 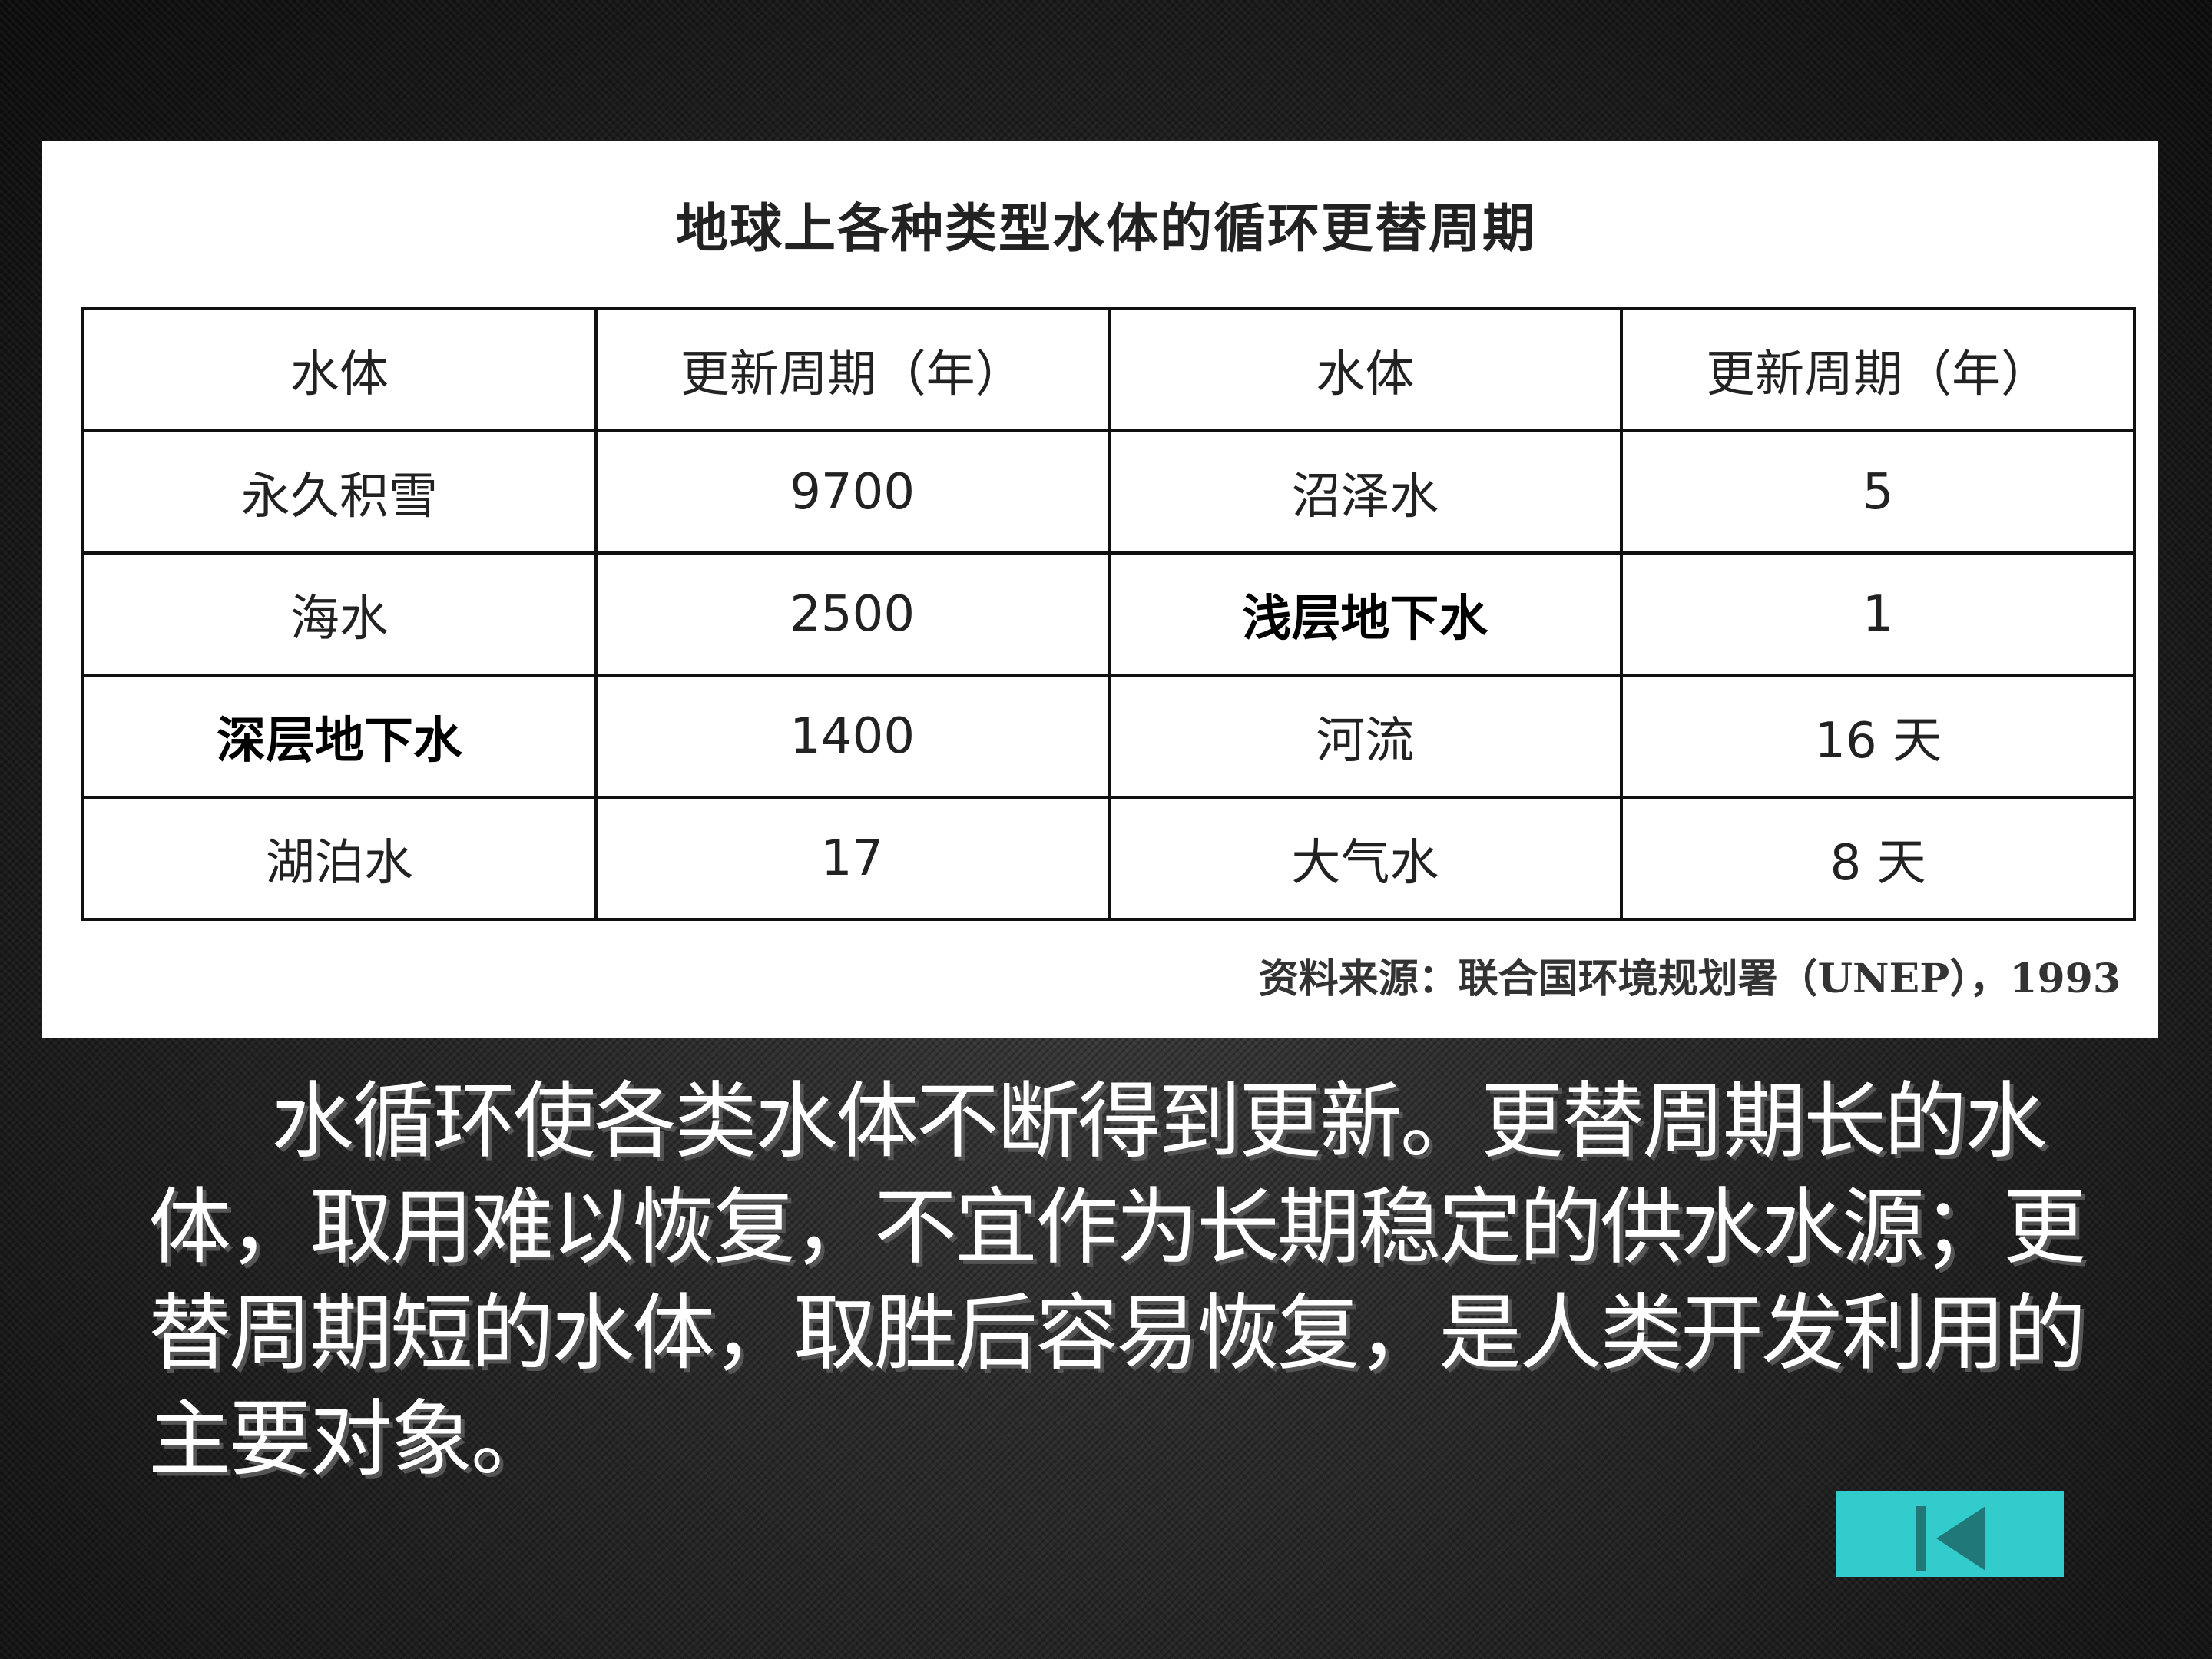 I want to click on table-cell: 河流, so click(x=1365, y=737).